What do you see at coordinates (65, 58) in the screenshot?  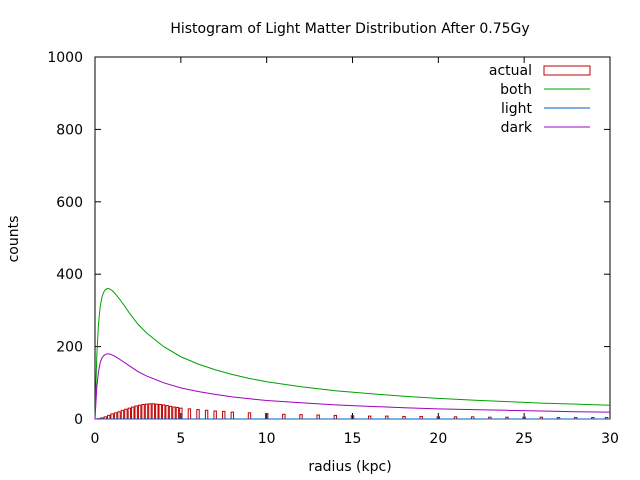 I see `y-tick-label: 1000` at bounding box center [65, 58].